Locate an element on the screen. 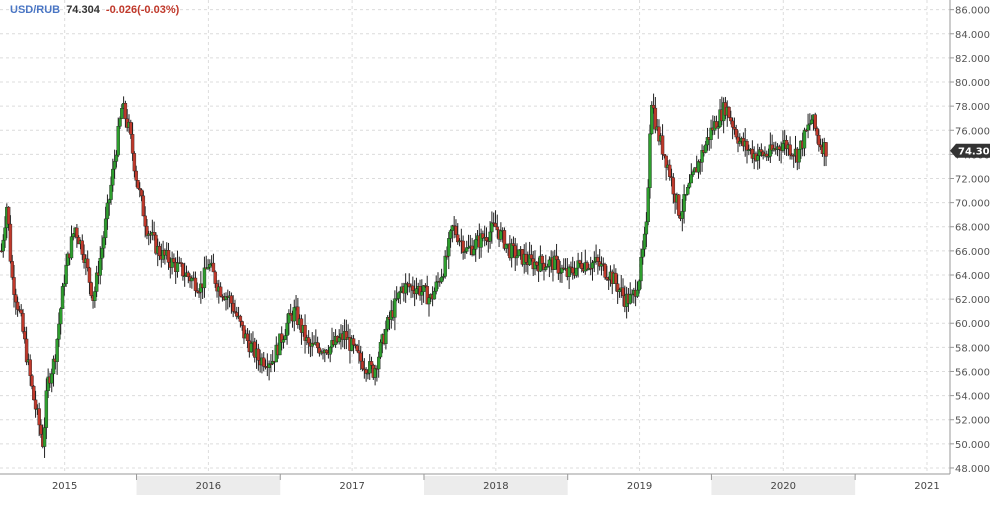 Image resolution: width=990 pixels, height=515 pixels. x-tick-label: 2016 is located at coordinates (208, 486).